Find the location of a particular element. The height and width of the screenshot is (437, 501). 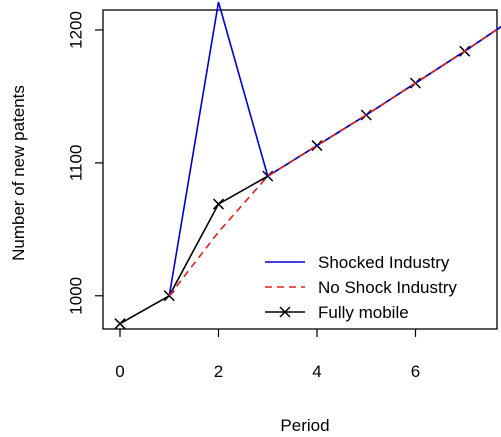

y-tick-label: 1000 is located at coordinates (76, 296).